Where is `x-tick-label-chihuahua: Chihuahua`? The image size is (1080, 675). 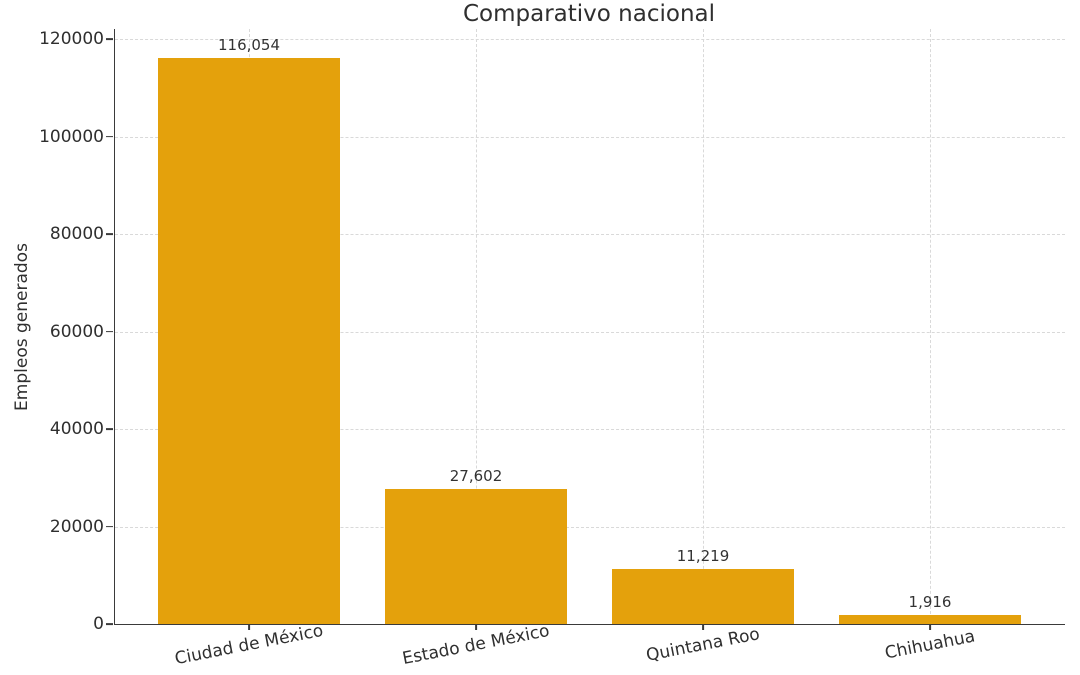
x-tick-label-chihuahua: Chihuahua is located at coordinates (930, 645).